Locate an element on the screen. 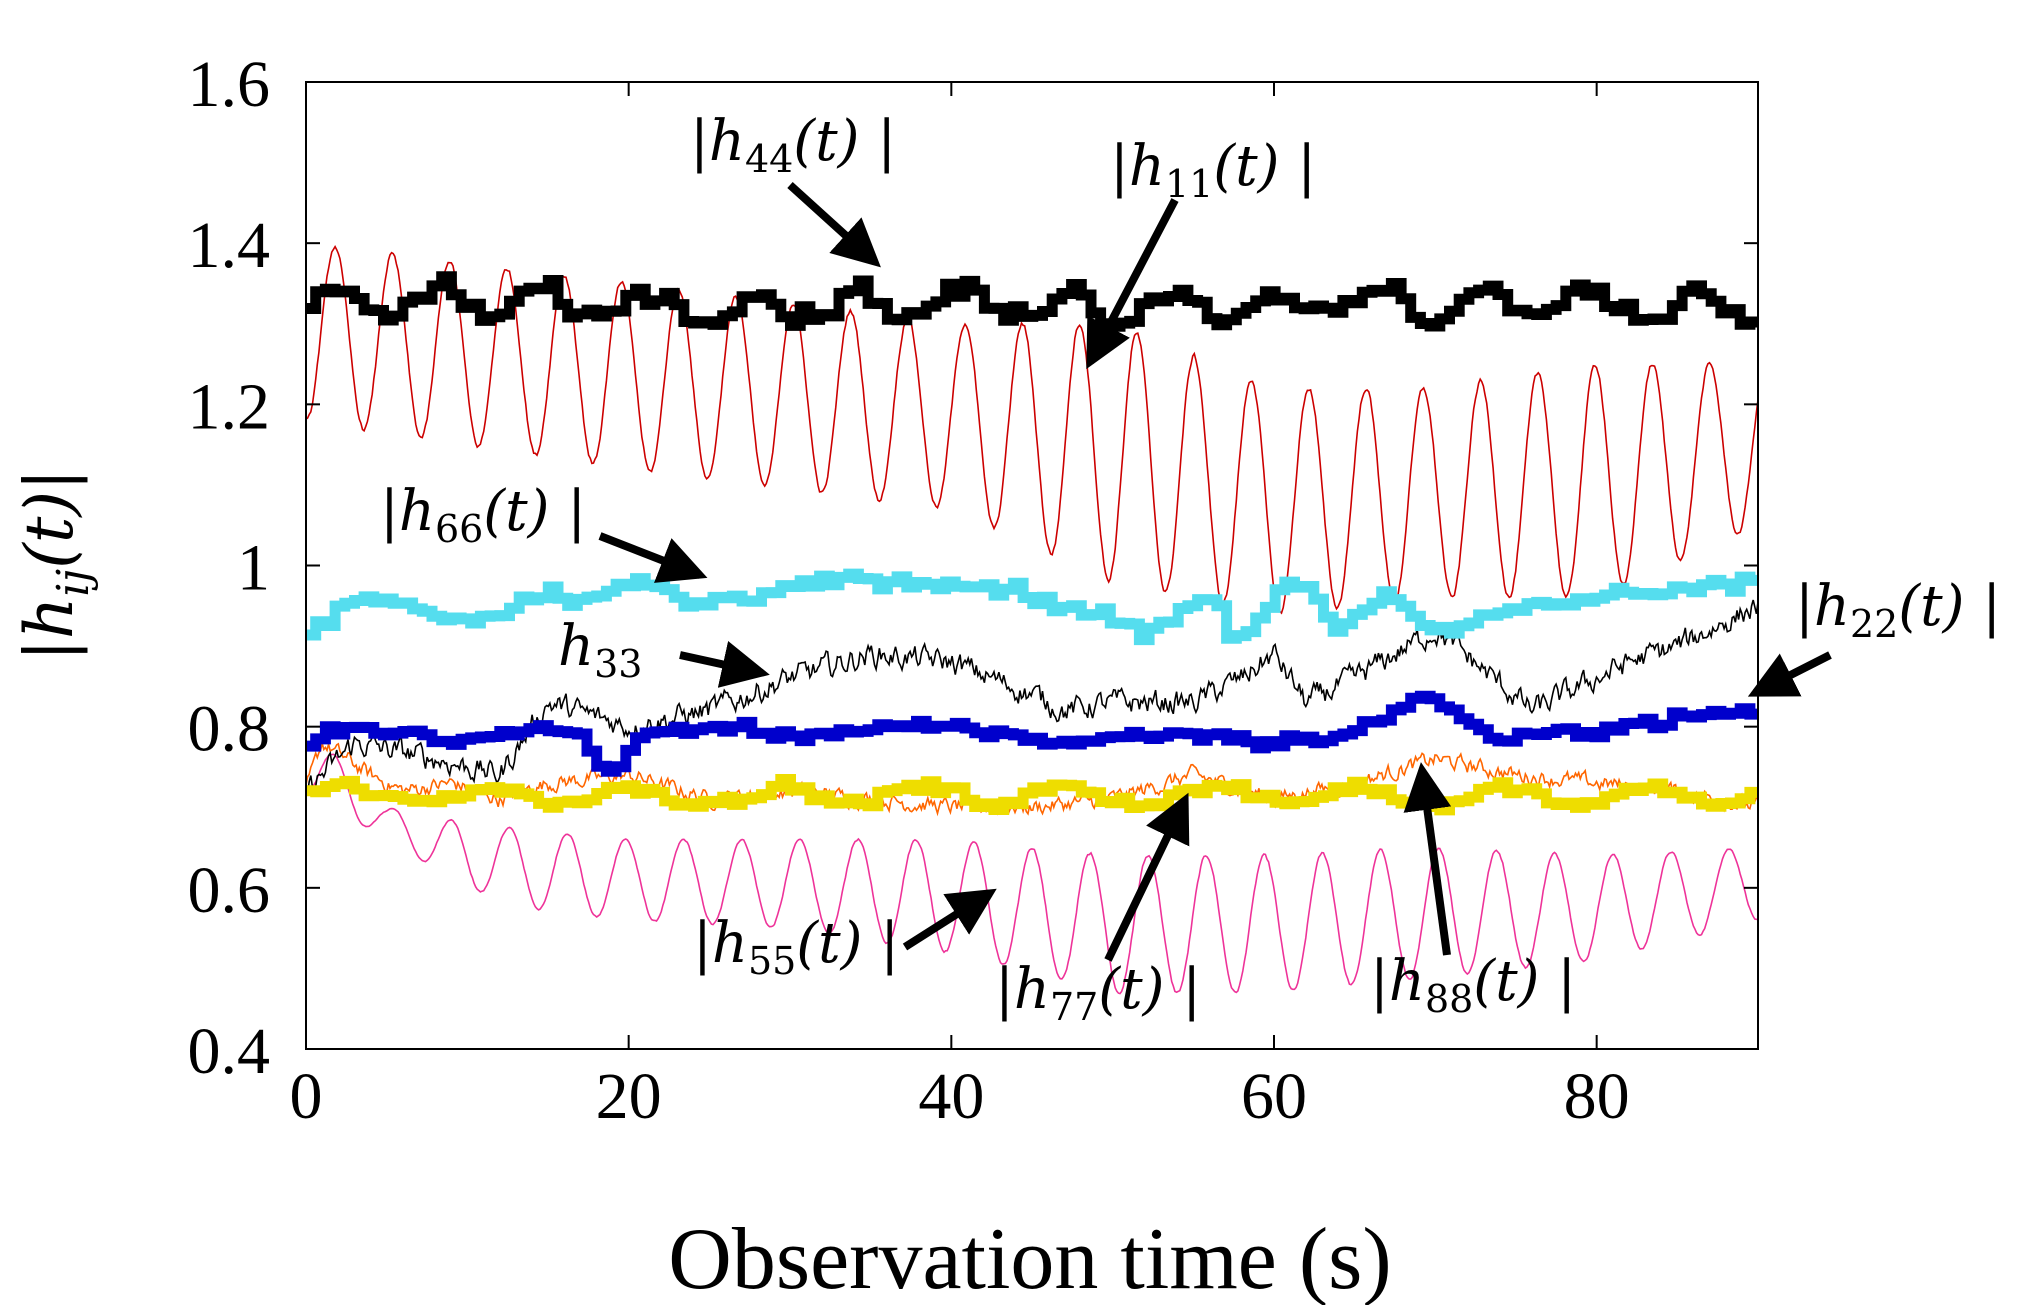 The height and width of the screenshot is (1305, 2025). annotation-label-h11: |h11(t) | is located at coordinates (1213, 170).